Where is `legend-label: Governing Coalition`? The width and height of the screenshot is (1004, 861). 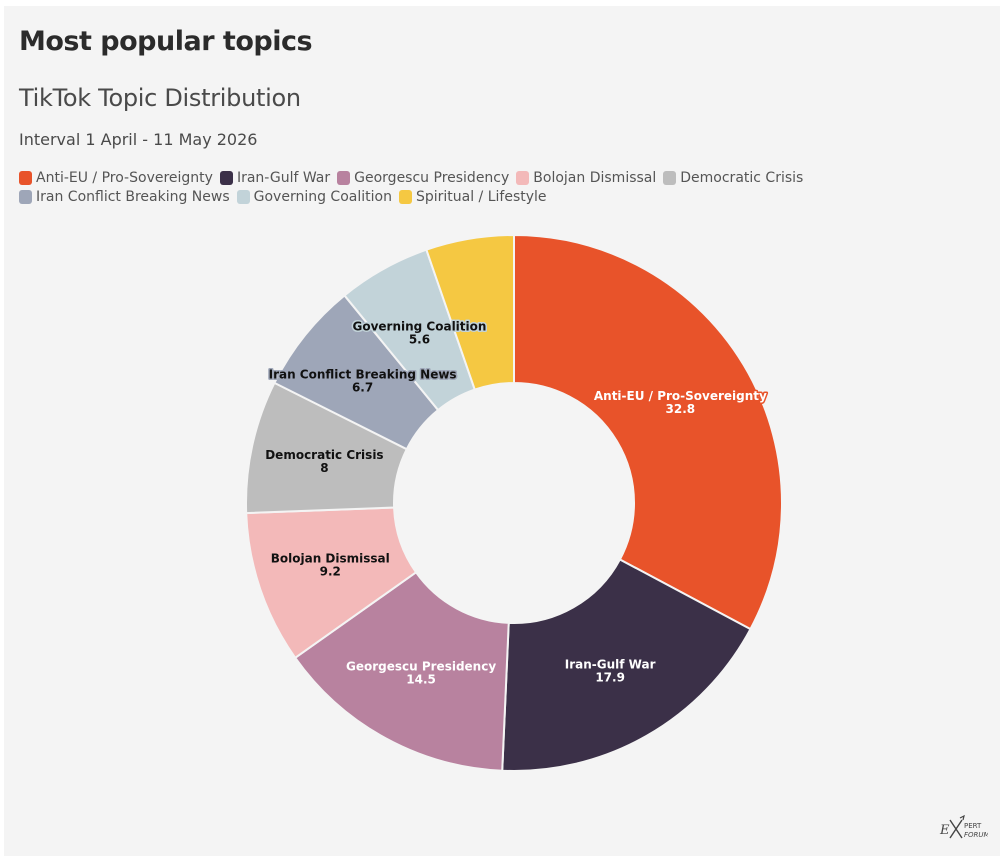
legend-label: Governing Coalition is located at coordinates (322, 197).